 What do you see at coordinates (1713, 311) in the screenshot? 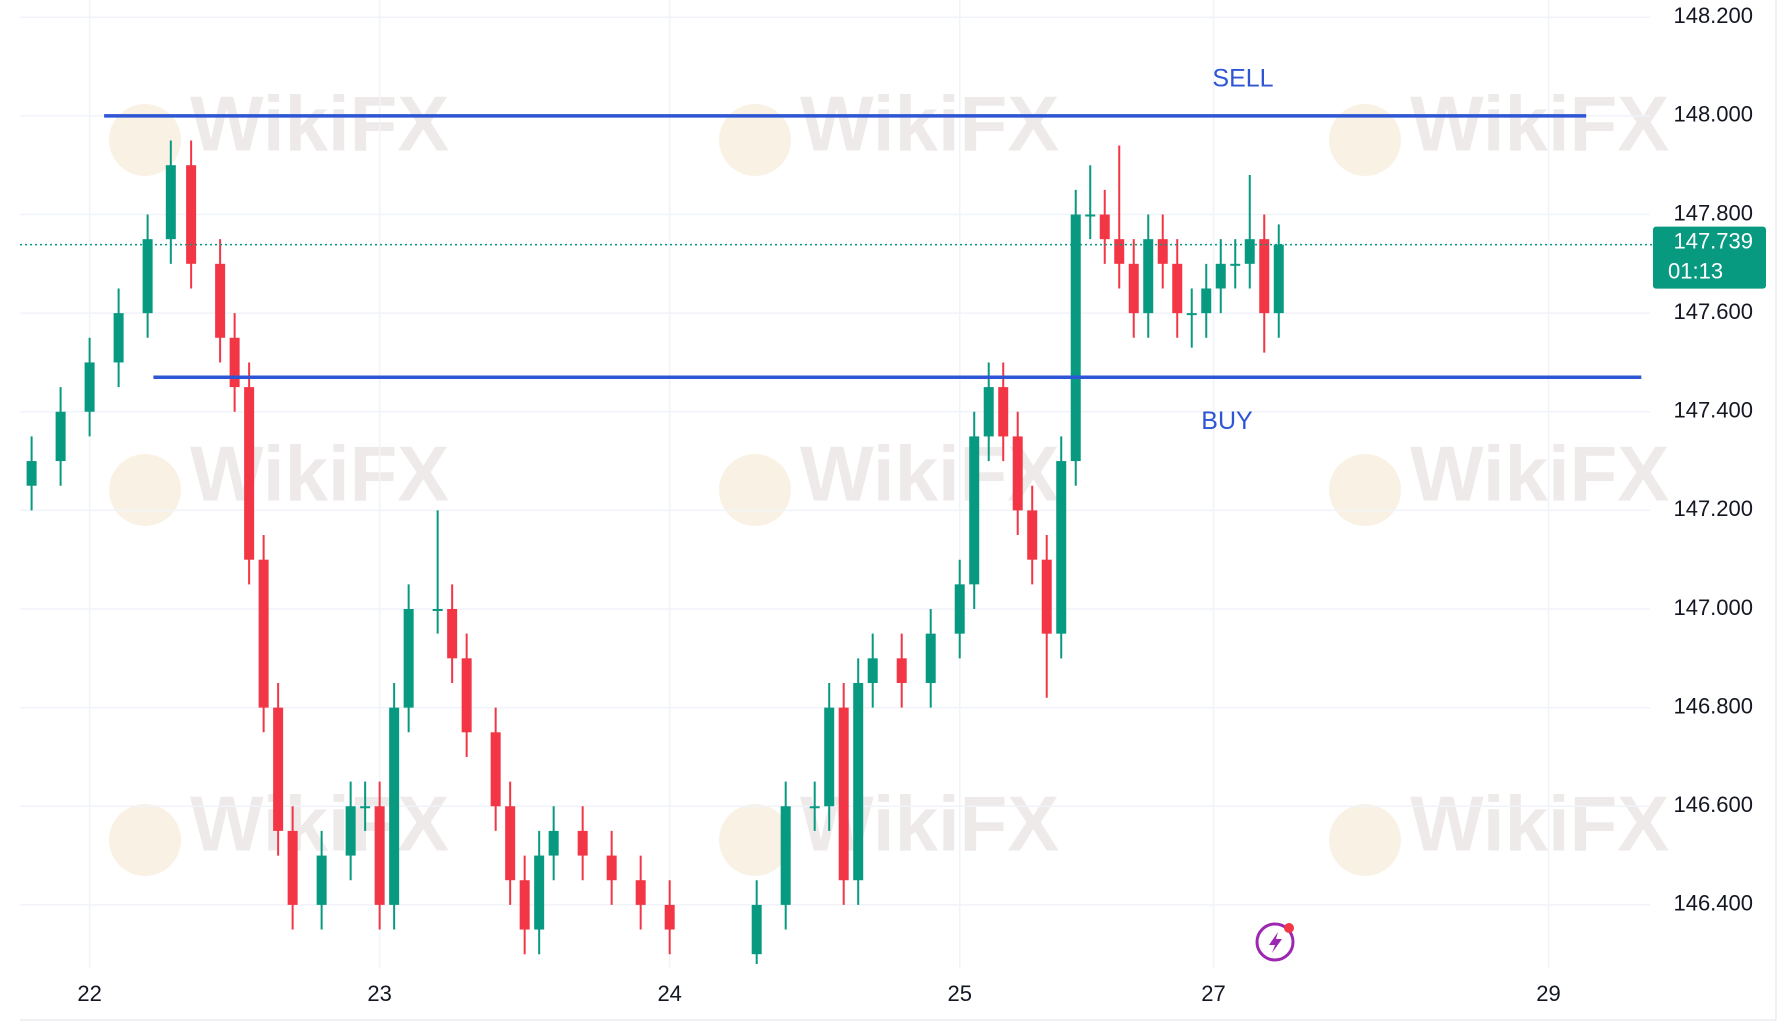
I see `y-tick-label: 147.600` at bounding box center [1713, 311].